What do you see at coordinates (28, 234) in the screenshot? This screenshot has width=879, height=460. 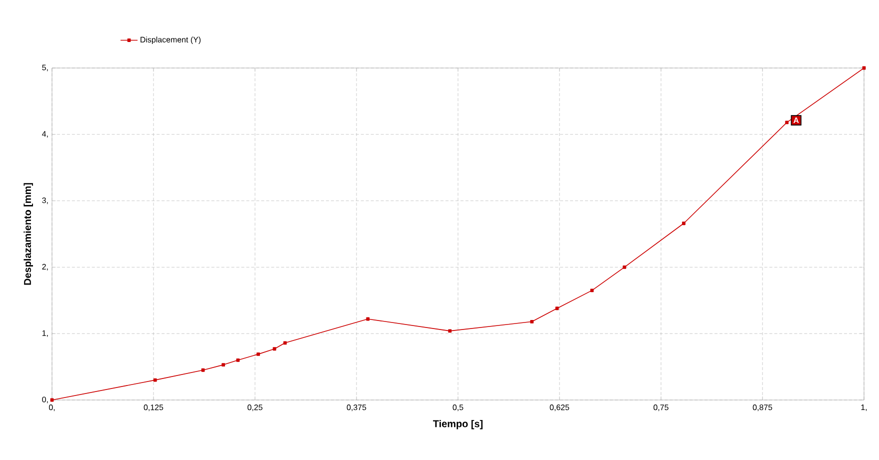 I see `y-axis-title: Desplazamiento [mm]` at bounding box center [28, 234].